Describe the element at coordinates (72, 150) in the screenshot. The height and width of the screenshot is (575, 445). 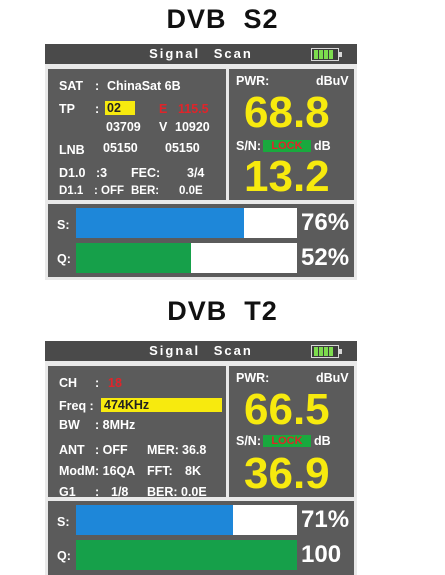
I see `lnb-label: LNB` at that location.